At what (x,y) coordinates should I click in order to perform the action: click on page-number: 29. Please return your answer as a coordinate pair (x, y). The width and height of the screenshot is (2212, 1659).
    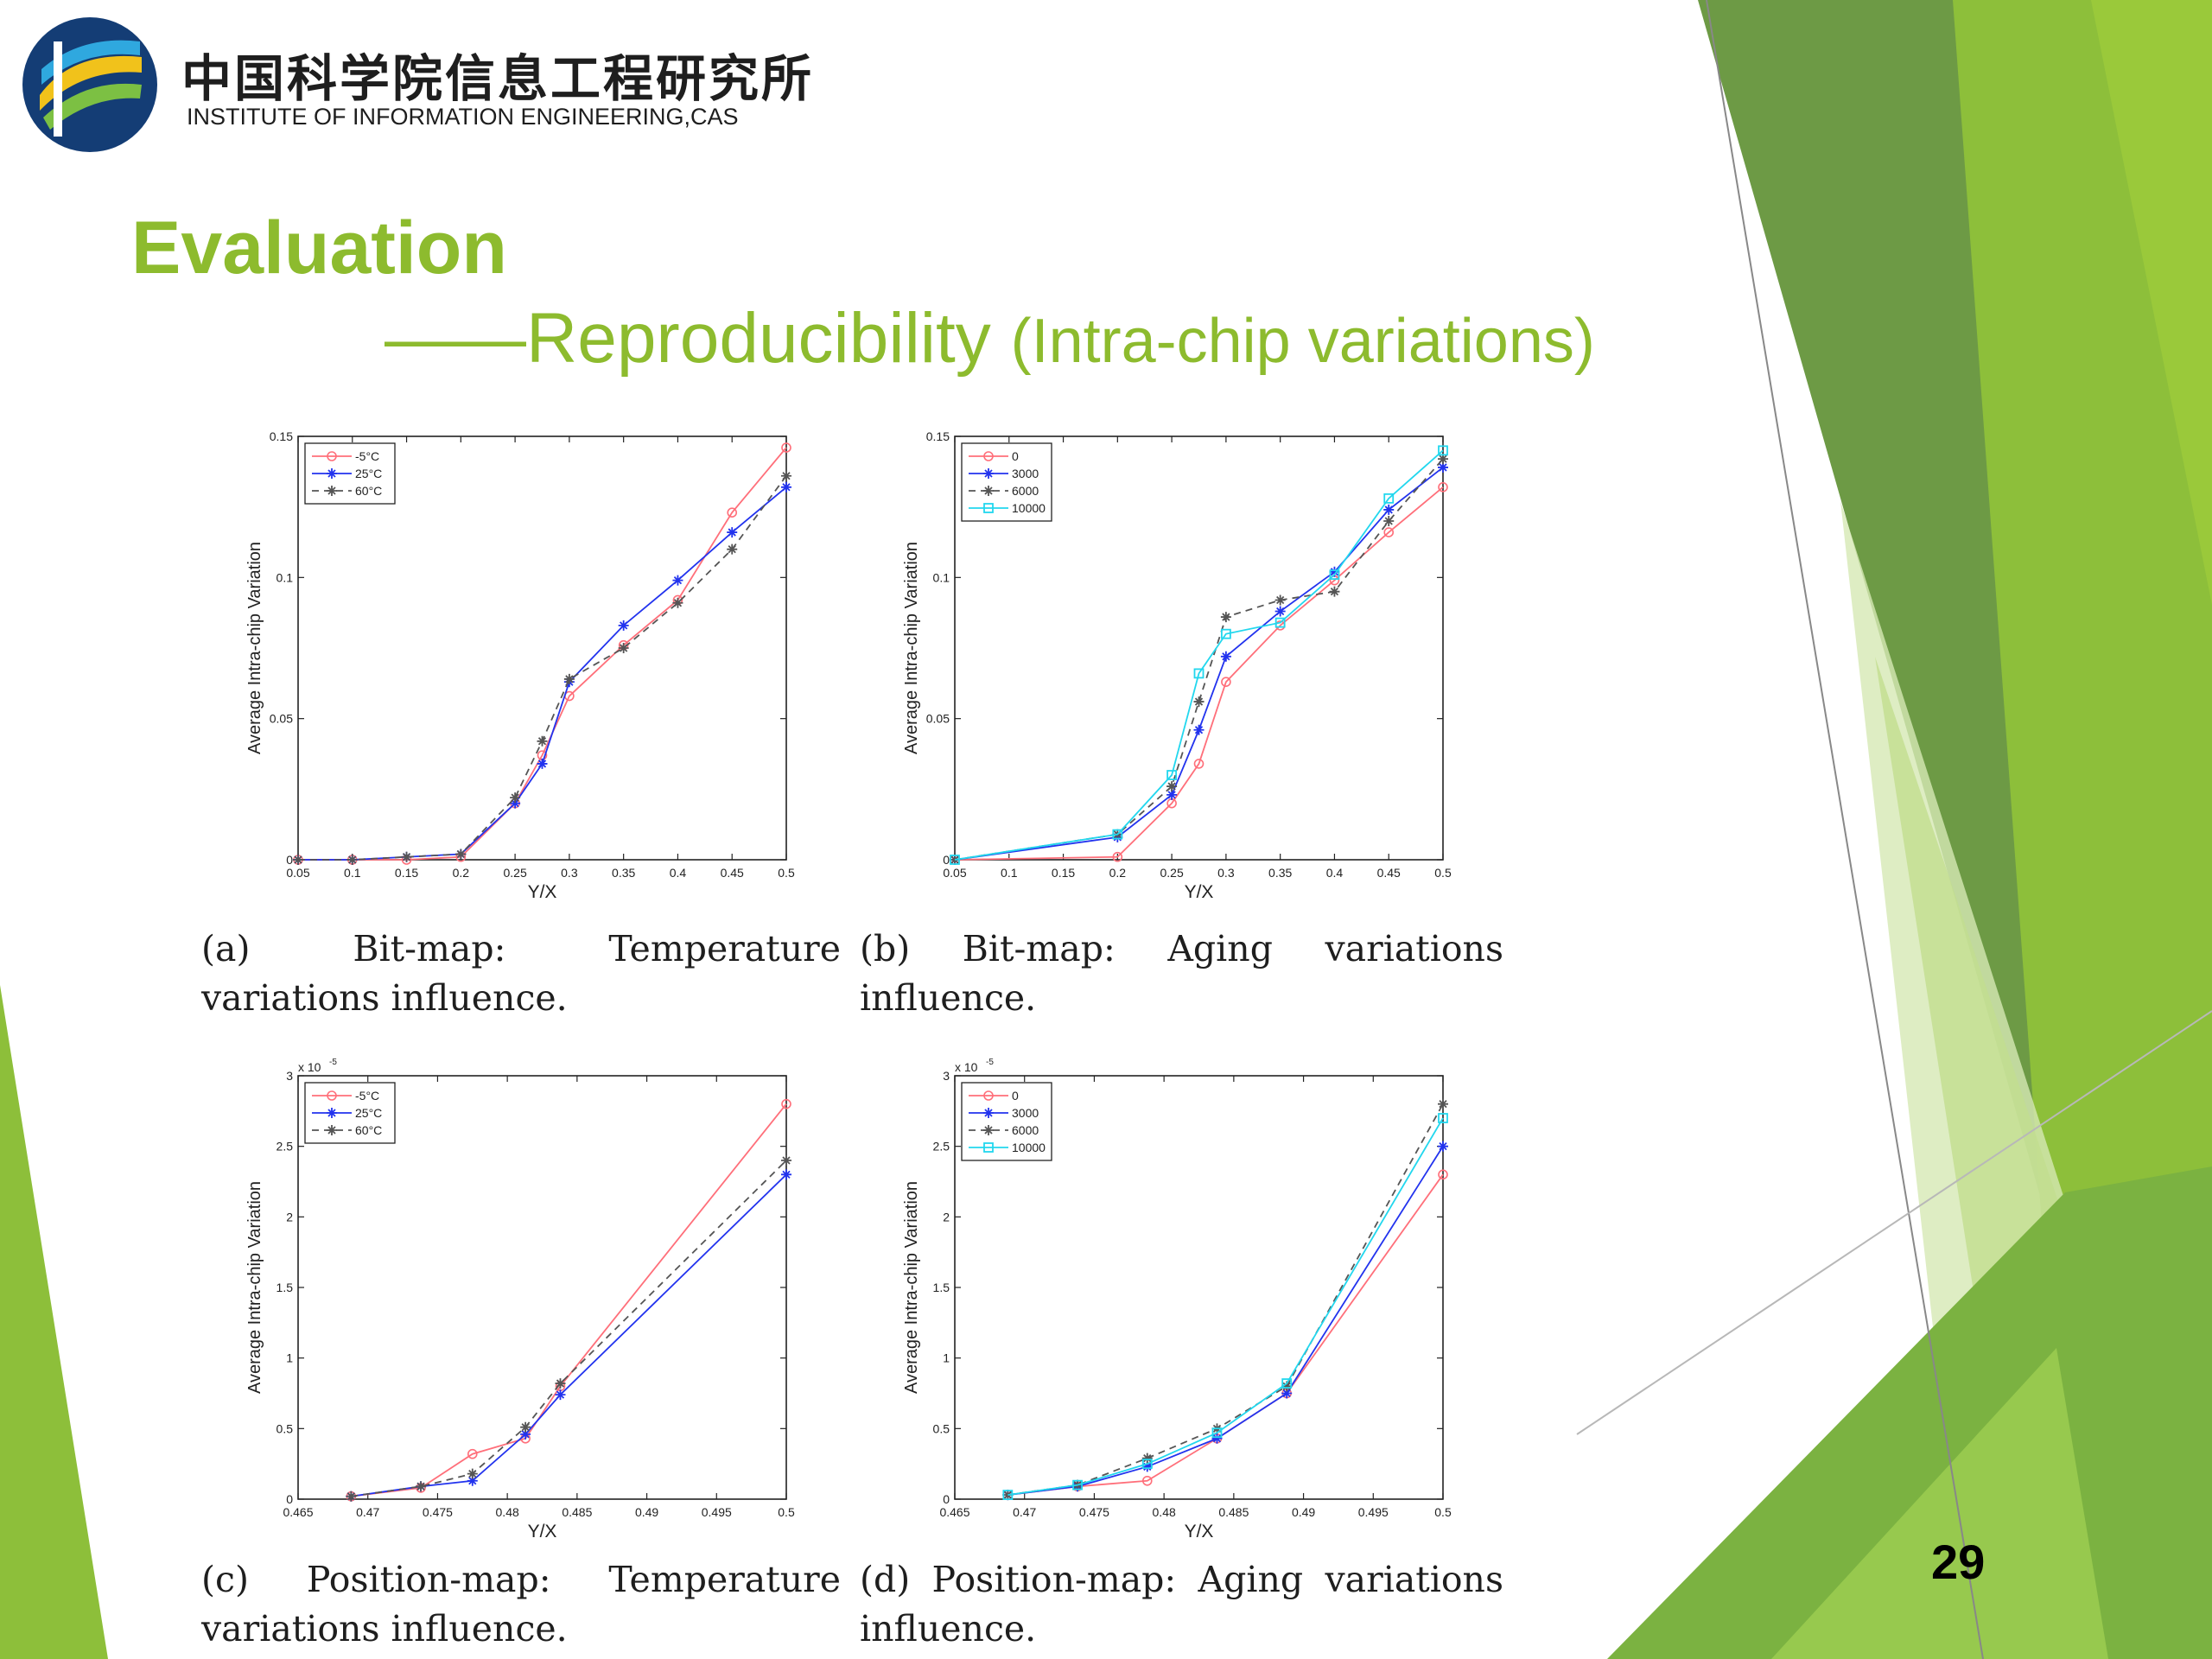
    Looking at the image, I should click on (1958, 1562).